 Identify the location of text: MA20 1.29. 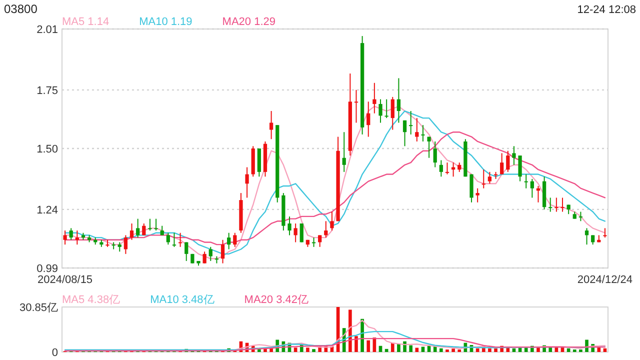
(249, 22).